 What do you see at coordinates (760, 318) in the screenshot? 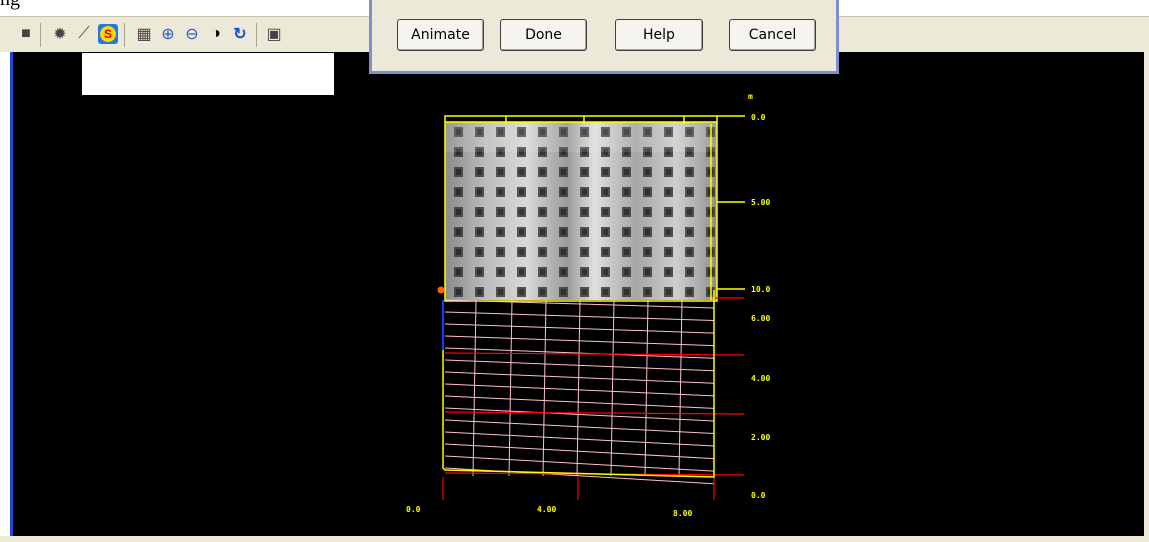
I see `right-axis-tick: 6.00` at bounding box center [760, 318].